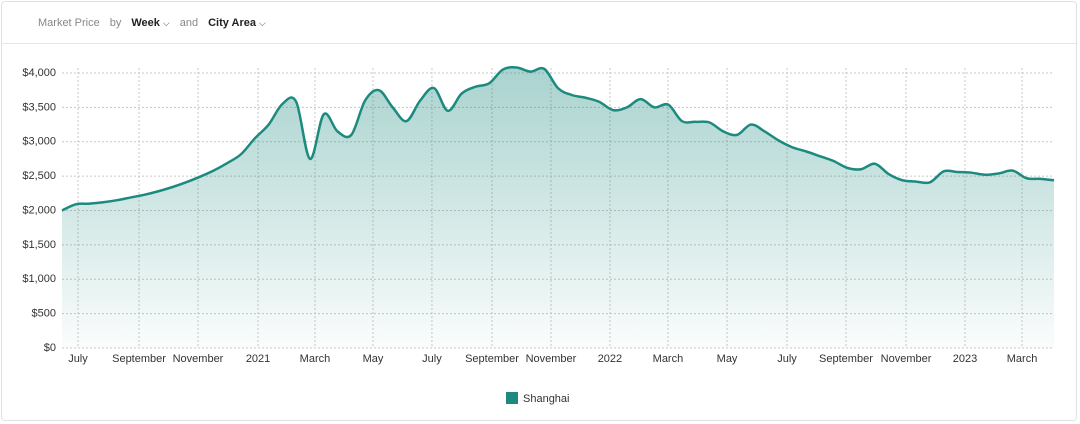 This screenshot has height=424, width=1080. Describe the element at coordinates (512, 398) in the screenshot. I see `legend-swatch` at that location.